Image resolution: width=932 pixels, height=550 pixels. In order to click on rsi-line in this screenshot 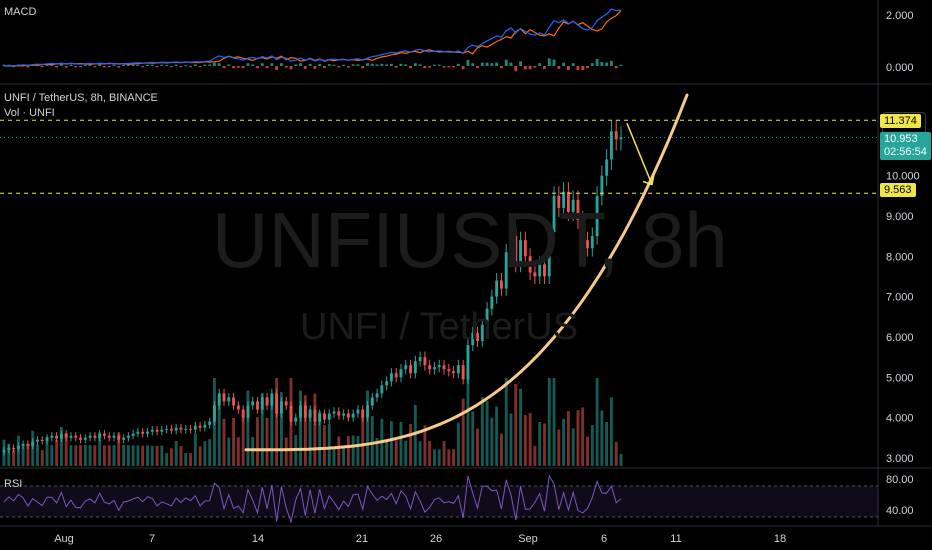, I will do `click(312, 499)`.